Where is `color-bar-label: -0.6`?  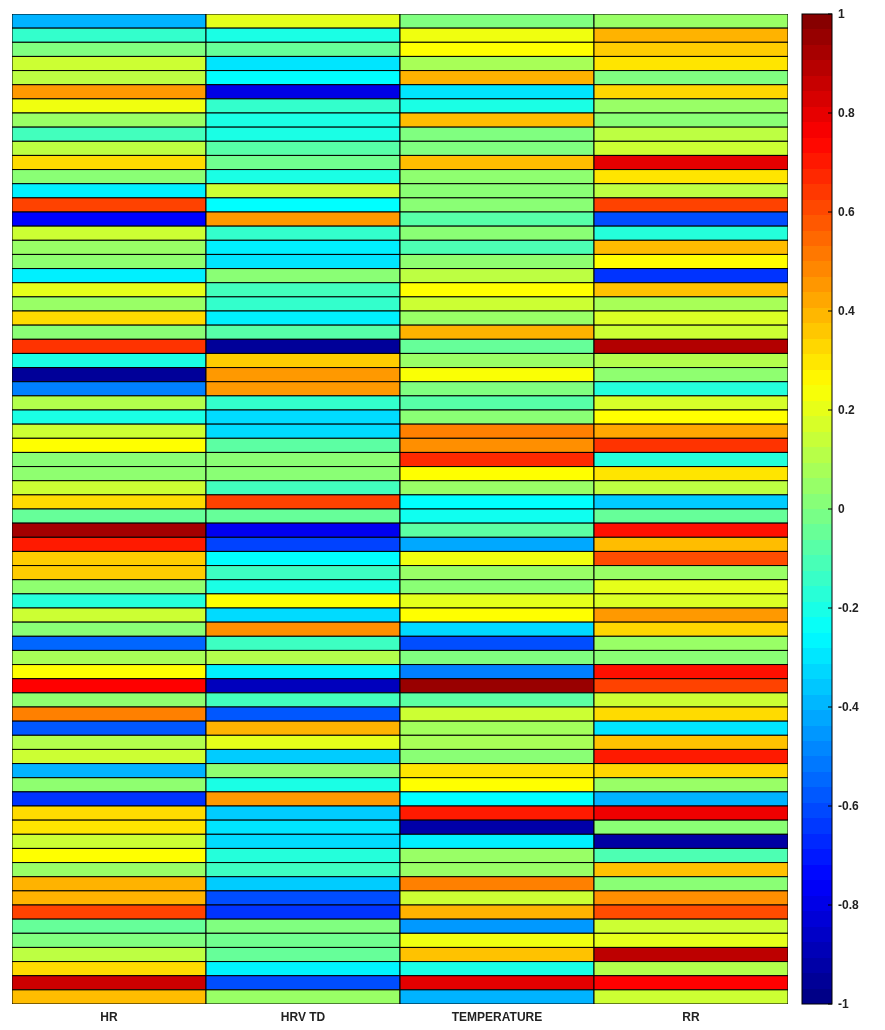 color-bar-label: -0.6 is located at coordinates (848, 806).